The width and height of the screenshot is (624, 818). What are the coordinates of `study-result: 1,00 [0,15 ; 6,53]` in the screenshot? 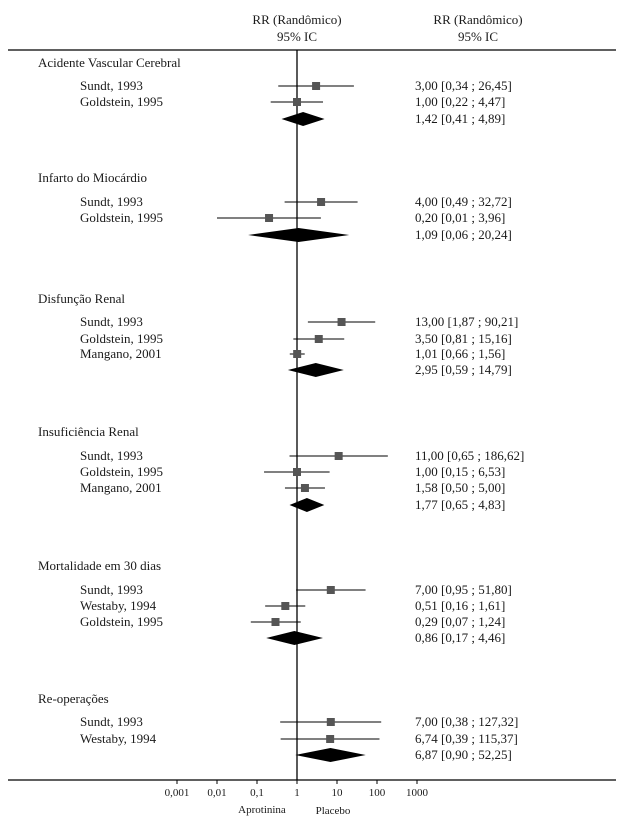 It's located at (460, 471).